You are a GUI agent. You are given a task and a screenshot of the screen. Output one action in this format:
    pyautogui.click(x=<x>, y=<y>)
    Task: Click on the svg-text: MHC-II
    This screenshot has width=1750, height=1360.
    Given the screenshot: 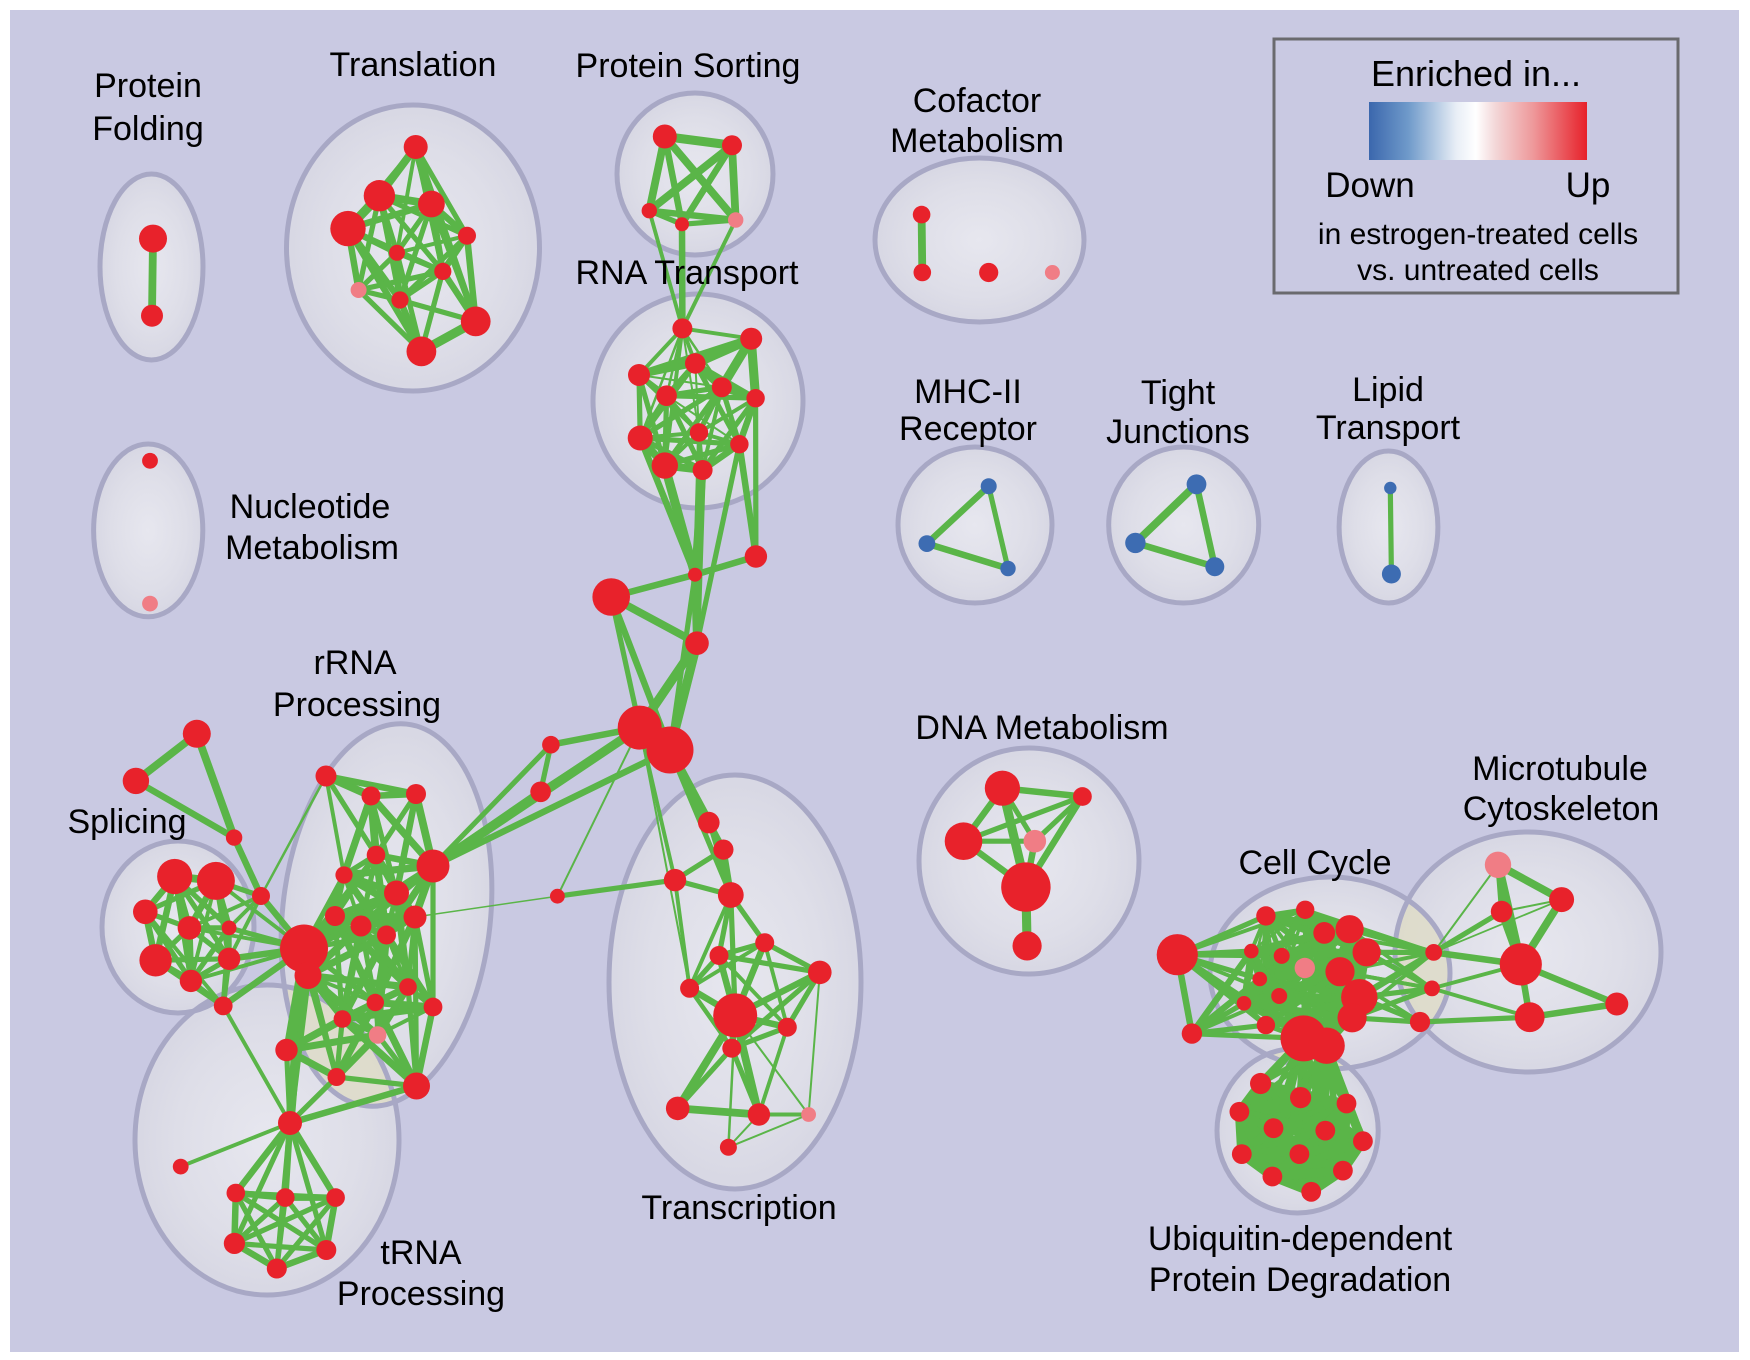 What is the action you would take?
    pyautogui.click(x=968, y=392)
    